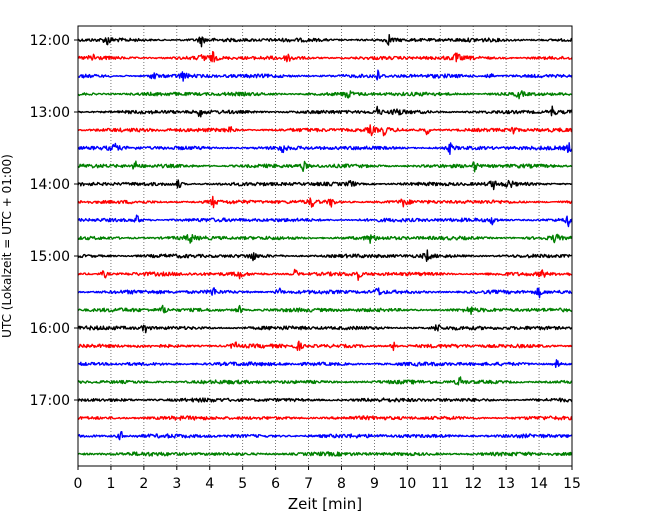 This screenshot has width=650, height=520. I want to click on y-tick-label: 15:00, so click(50, 257).